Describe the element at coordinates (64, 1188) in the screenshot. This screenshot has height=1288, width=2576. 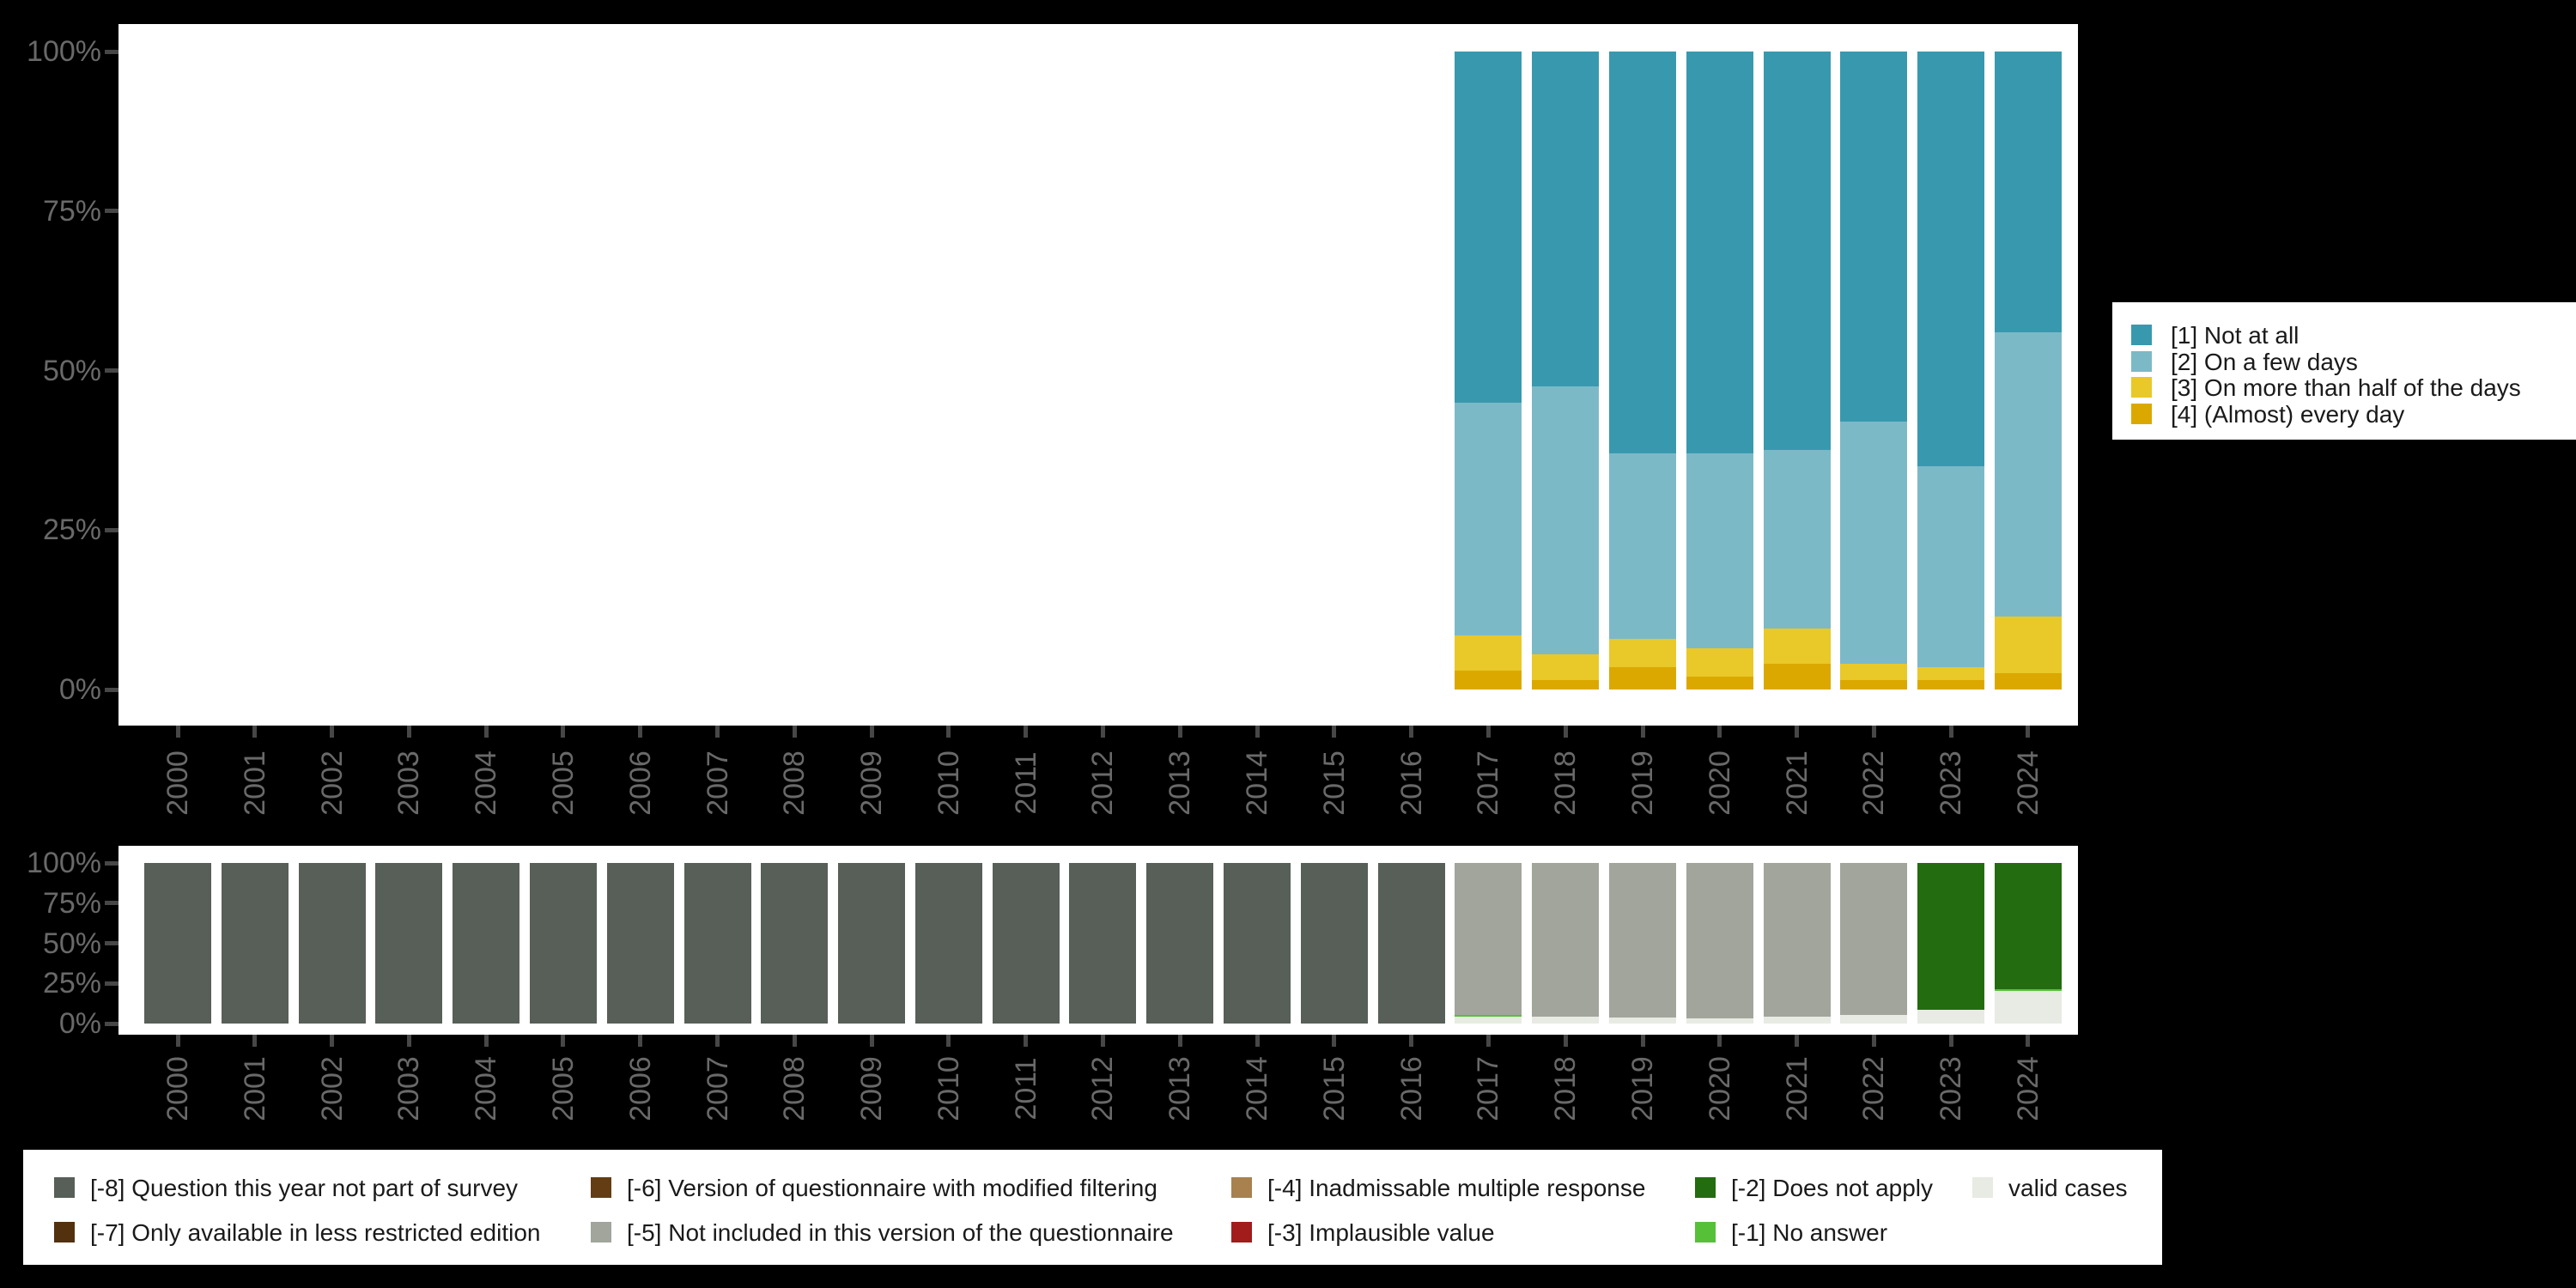
I see `legend-color-swatch--8` at that location.